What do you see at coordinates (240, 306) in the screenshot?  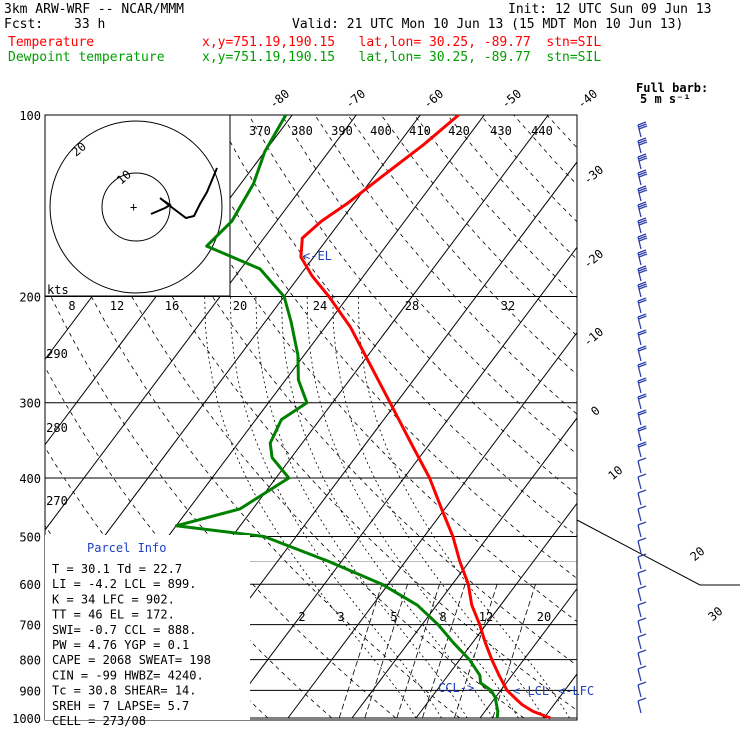 I see `wind-speed-label: 20` at bounding box center [240, 306].